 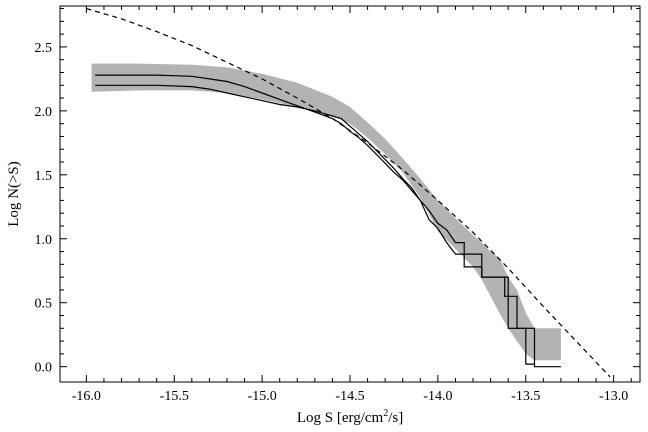 What do you see at coordinates (349, 396) in the screenshot?
I see `x-tick-label: -14.5` at bounding box center [349, 396].